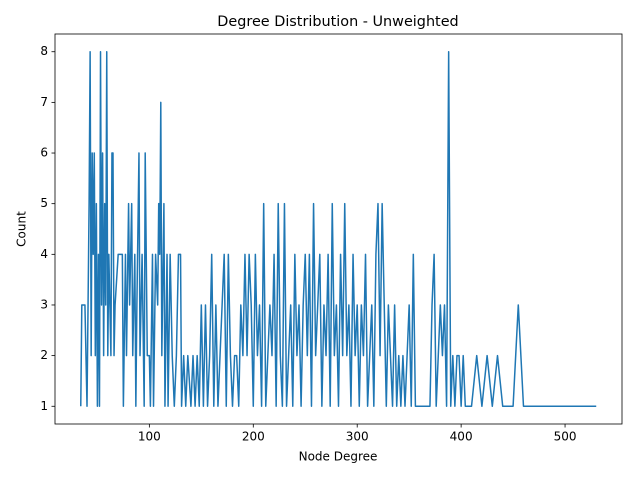 This screenshot has width=640, height=480. I want to click on chart-title: Degree Distribution - Unweighted, so click(337, 22).